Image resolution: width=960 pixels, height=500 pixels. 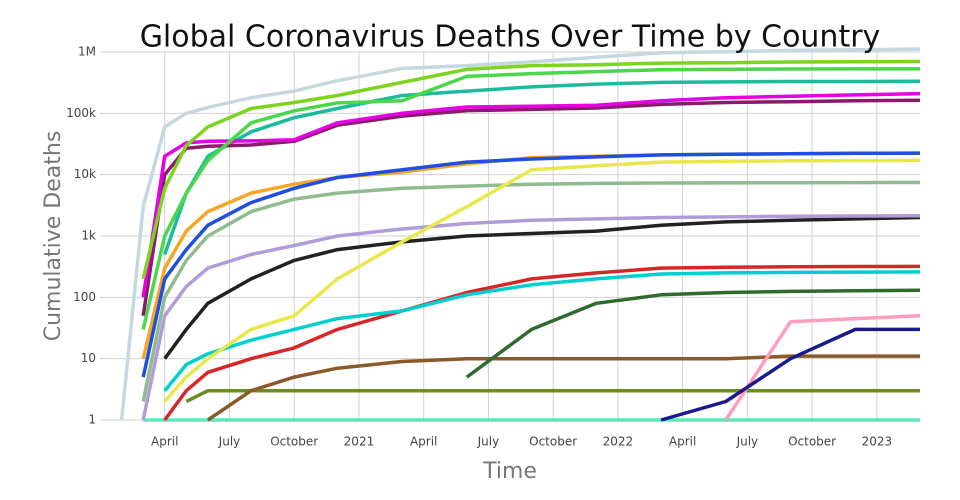 What do you see at coordinates (88, 236) in the screenshot?
I see `y-tick-label: 1k` at bounding box center [88, 236].